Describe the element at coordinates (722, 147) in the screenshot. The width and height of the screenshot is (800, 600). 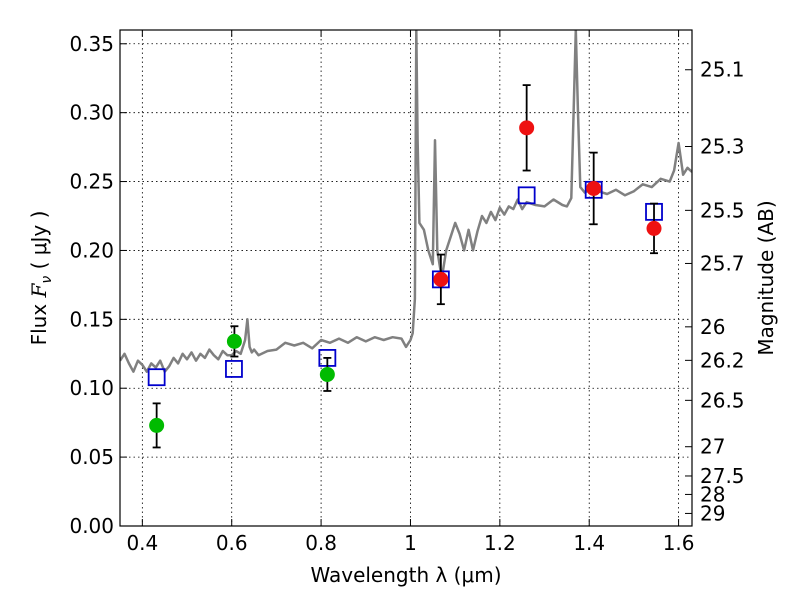
I see `mag-tick-label: 25.3` at that location.